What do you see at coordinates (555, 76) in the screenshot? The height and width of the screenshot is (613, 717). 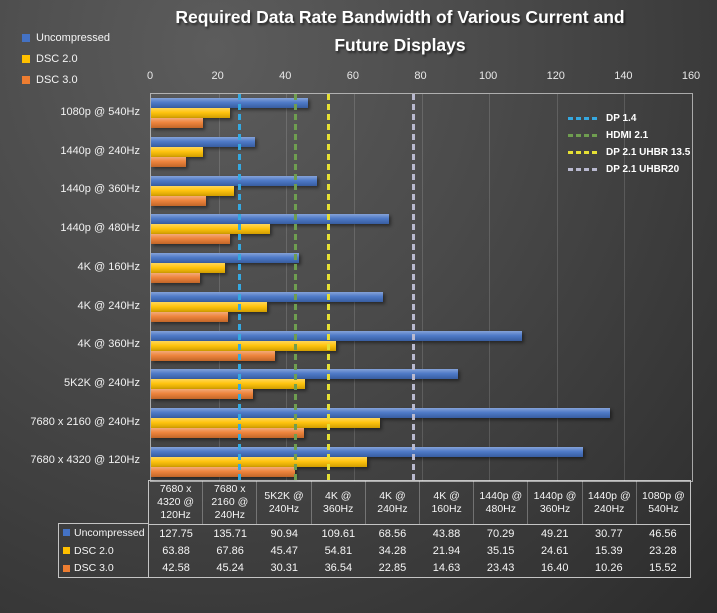 I see `x-axis-tick-label: 120` at bounding box center [555, 76].